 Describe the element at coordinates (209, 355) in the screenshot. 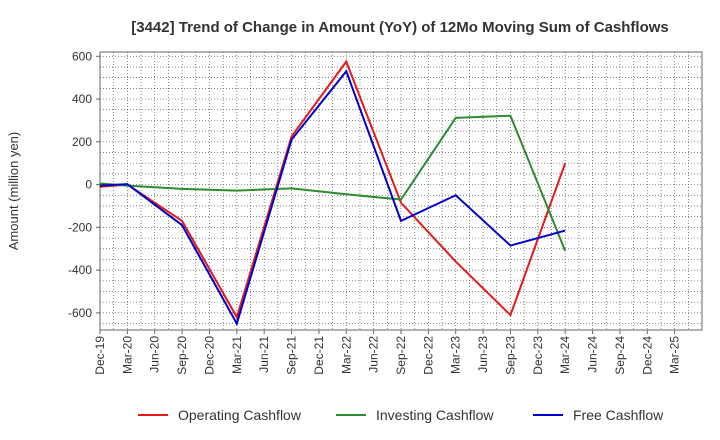

I see `x-tick-label: Dec-20` at that location.